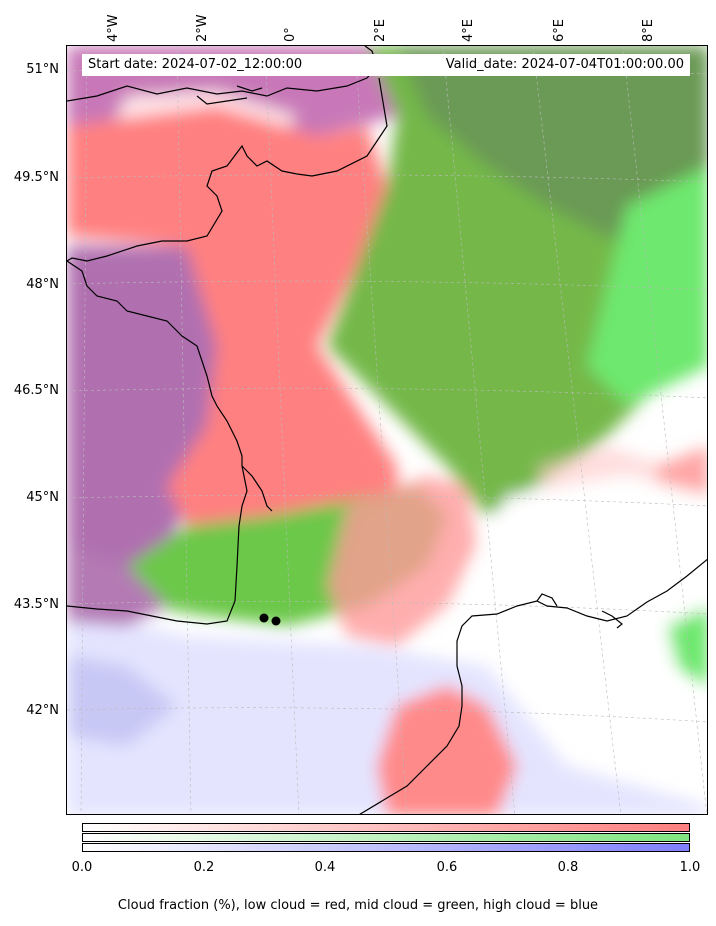 Image resolution: width=716 pixels, height=926 pixels. Describe the element at coordinates (386, 827) in the screenshot. I see `colorbar-low-cloud` at that location.